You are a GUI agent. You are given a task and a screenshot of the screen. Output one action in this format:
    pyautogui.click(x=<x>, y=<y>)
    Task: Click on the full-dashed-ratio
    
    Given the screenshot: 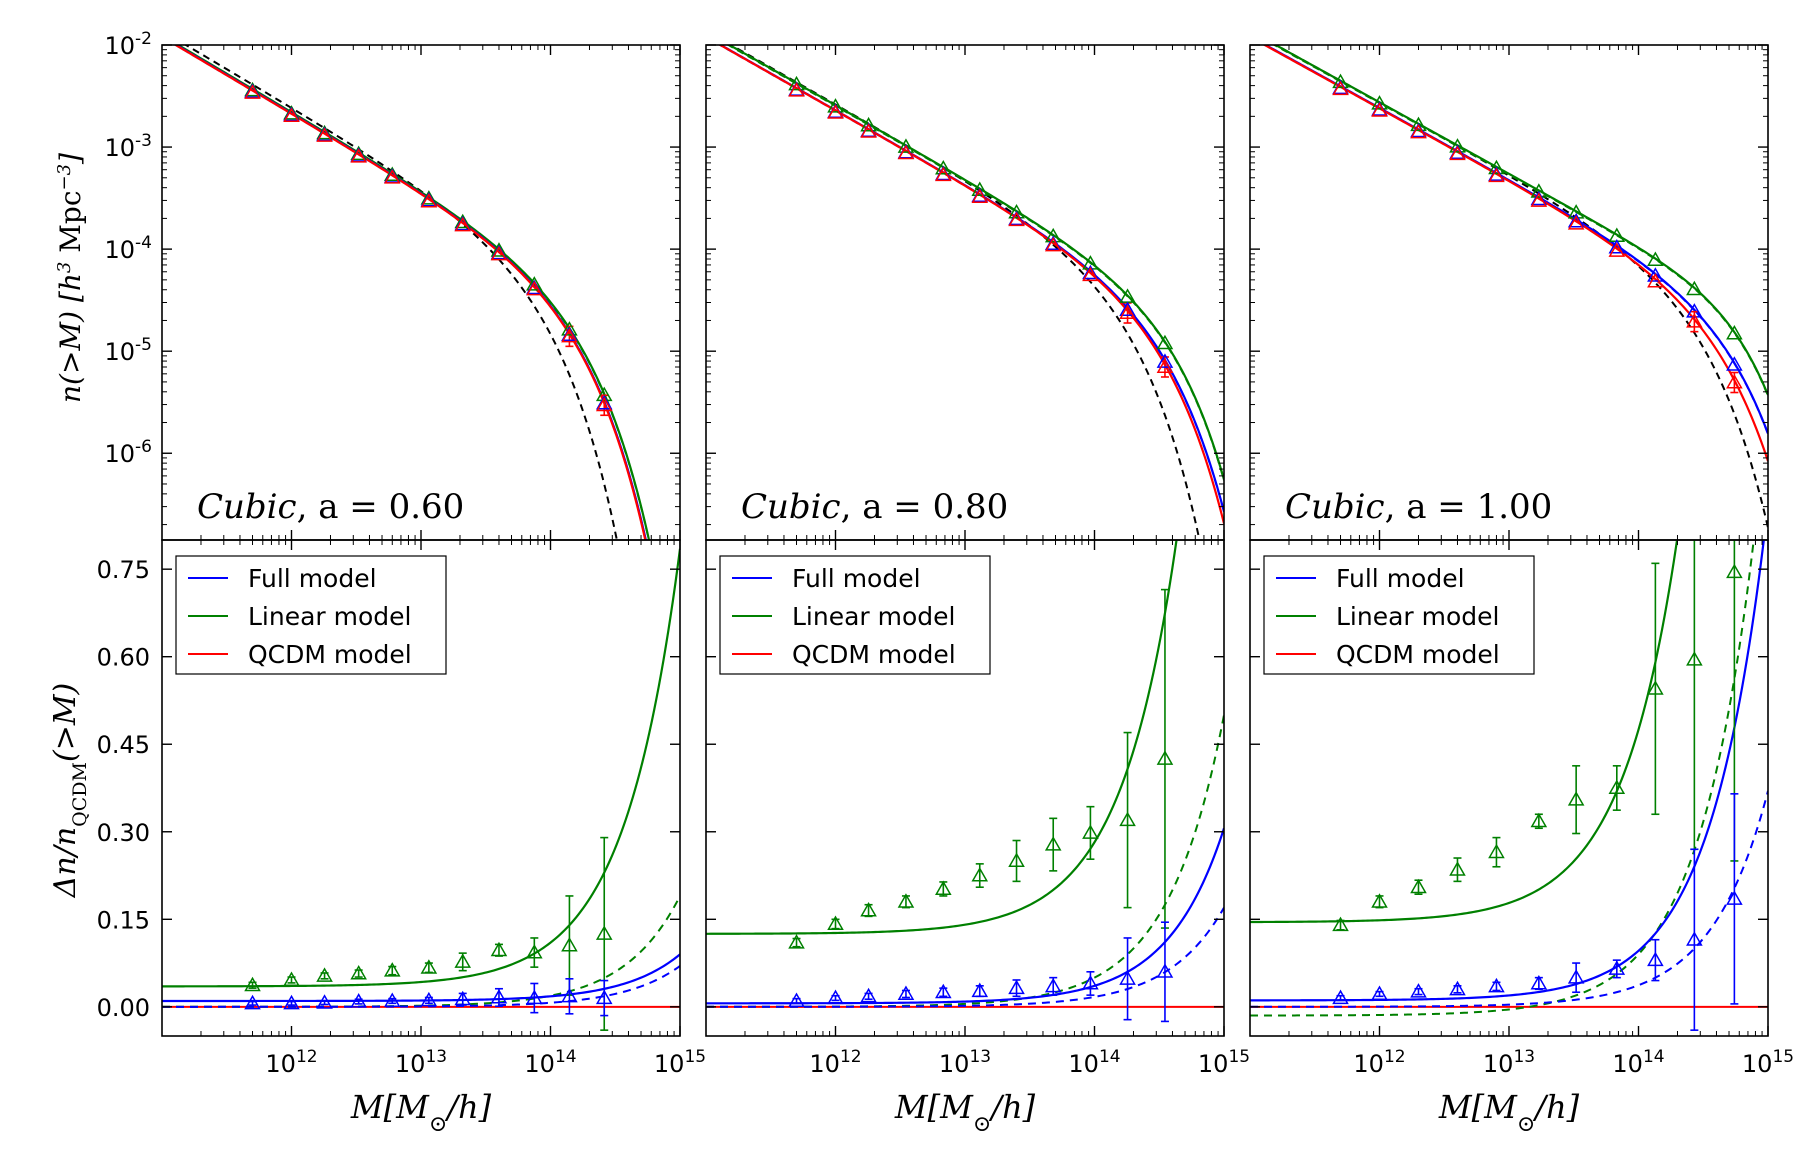 What is the action you would take?
    pyautogui.click(x=1509, y=899)
    